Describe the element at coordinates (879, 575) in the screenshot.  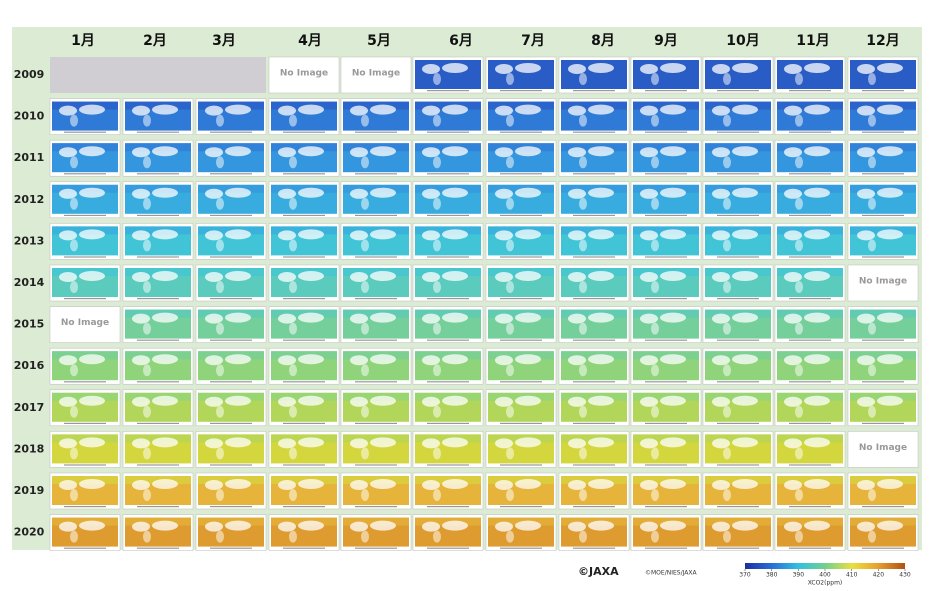
I see `colorbar-tick-label: 420` at that location.